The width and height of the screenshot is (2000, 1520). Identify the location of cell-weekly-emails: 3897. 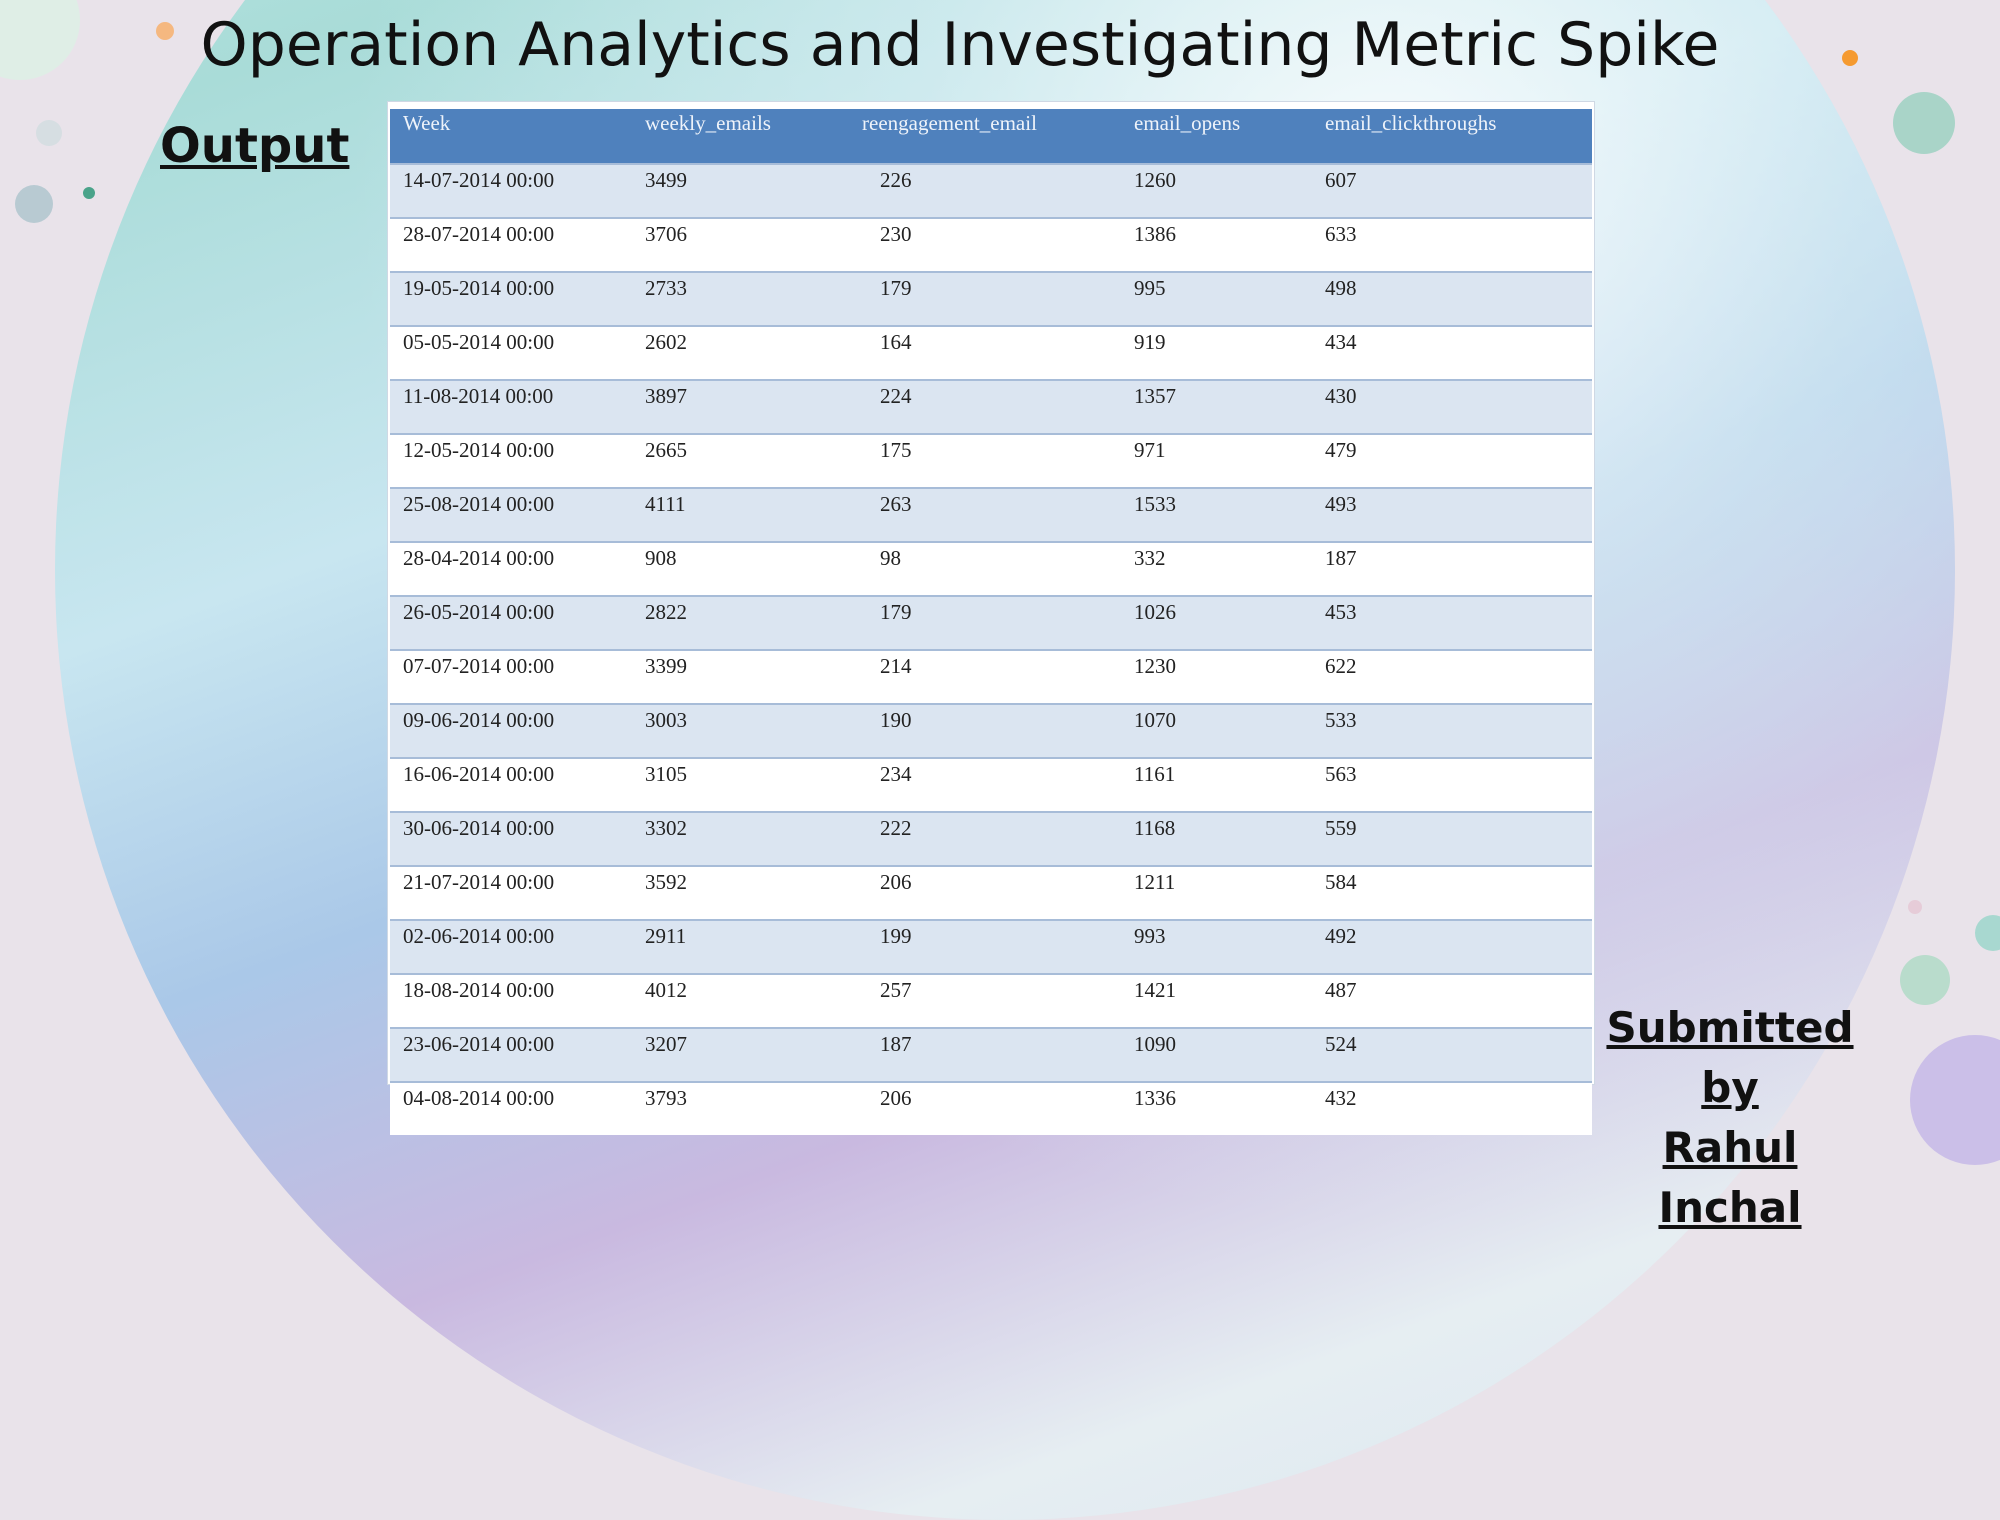
(753, 406).